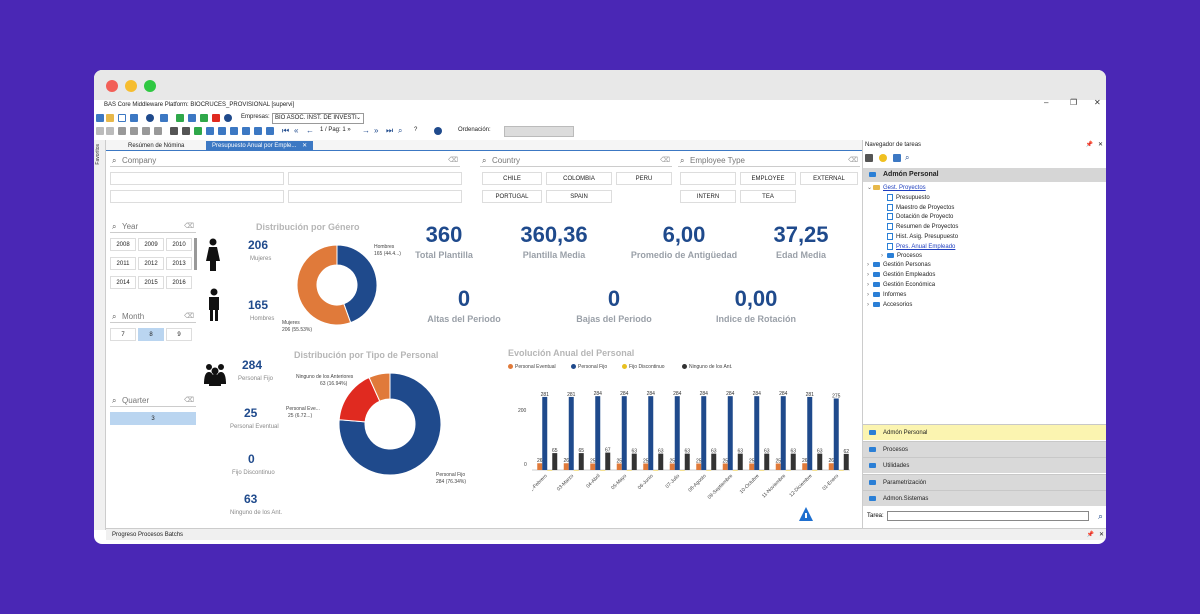 The width and height of the screenshot is (1200, 614). Describe the element at coordinates (246, 131) in the screenshot. I see `report-icon` at that location.